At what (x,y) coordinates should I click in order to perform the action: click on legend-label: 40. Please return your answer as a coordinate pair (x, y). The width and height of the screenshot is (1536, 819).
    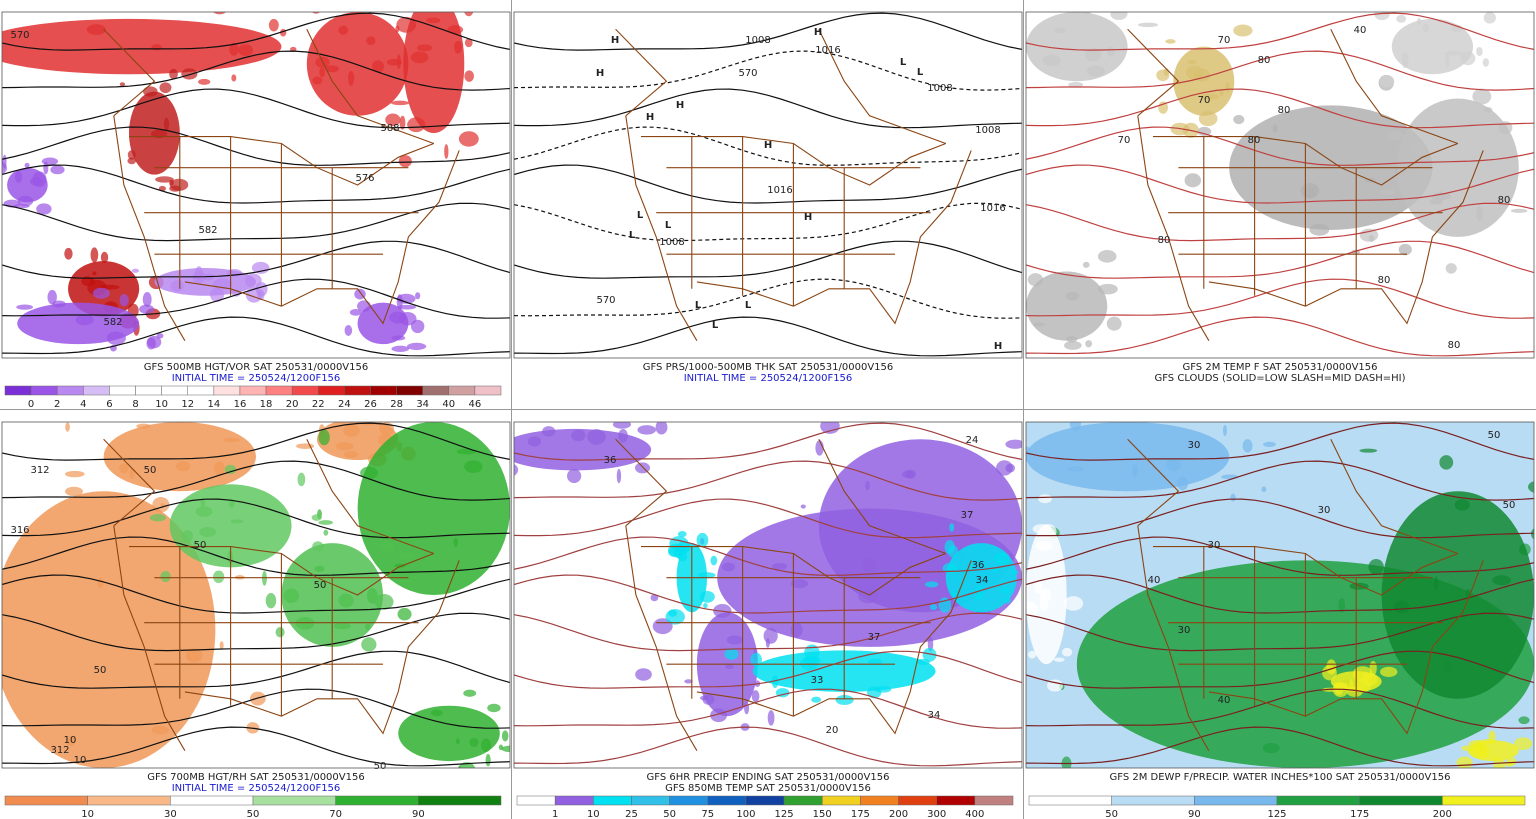
    Looking at the image, I should click on (448, 404).